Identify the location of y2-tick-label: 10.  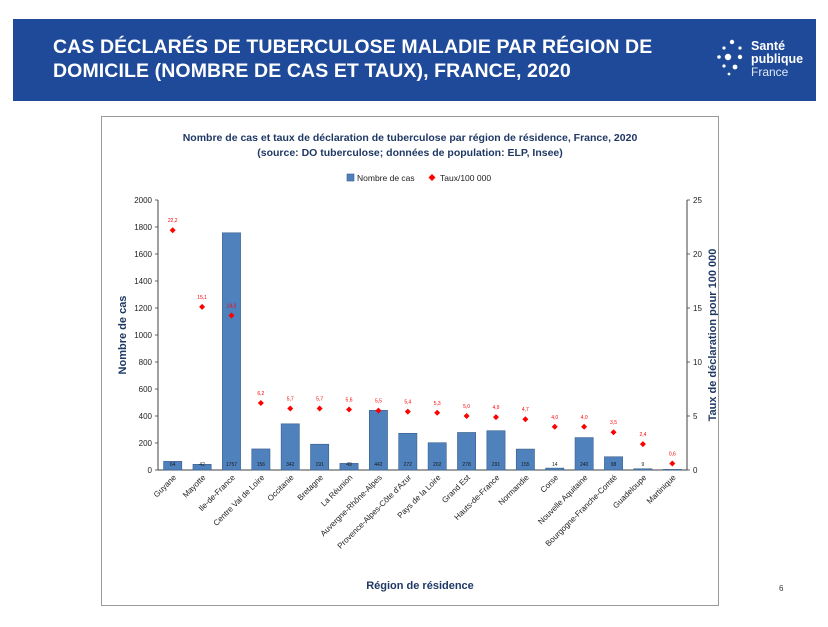
(697, 362).